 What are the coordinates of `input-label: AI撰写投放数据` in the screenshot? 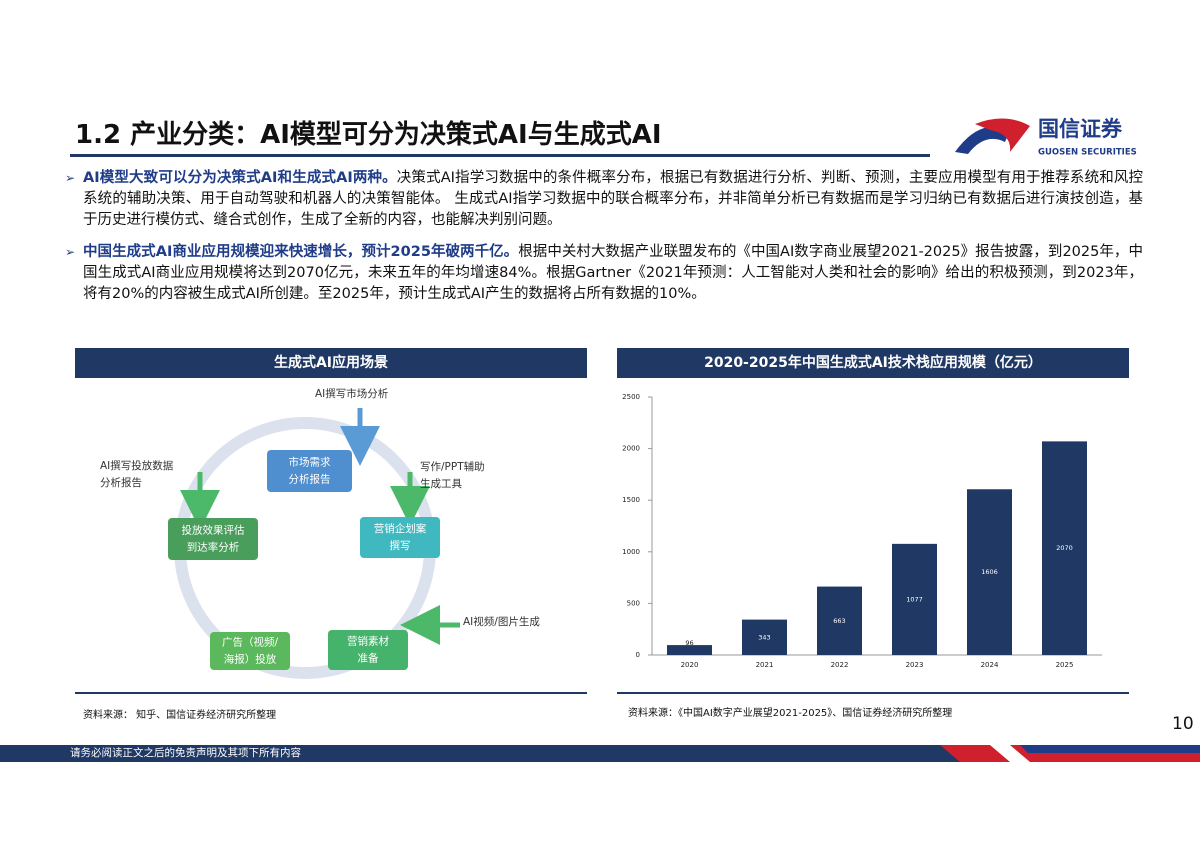 It's located at (137, 465).